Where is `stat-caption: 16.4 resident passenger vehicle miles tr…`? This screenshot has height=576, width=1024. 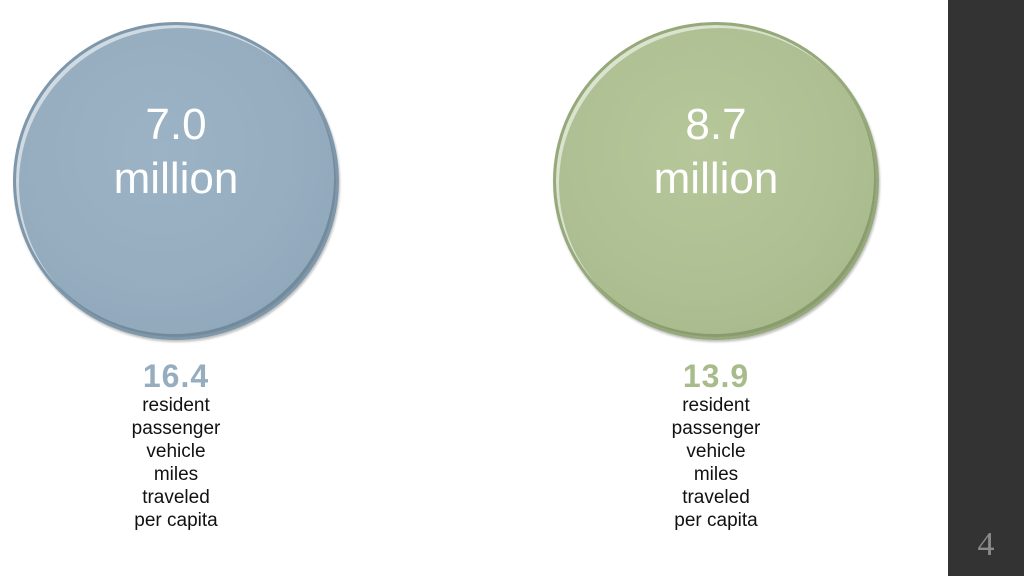
stat-caption: 16.4 resident passenger vehicle miles tr… is located at coordinates (176, 445).